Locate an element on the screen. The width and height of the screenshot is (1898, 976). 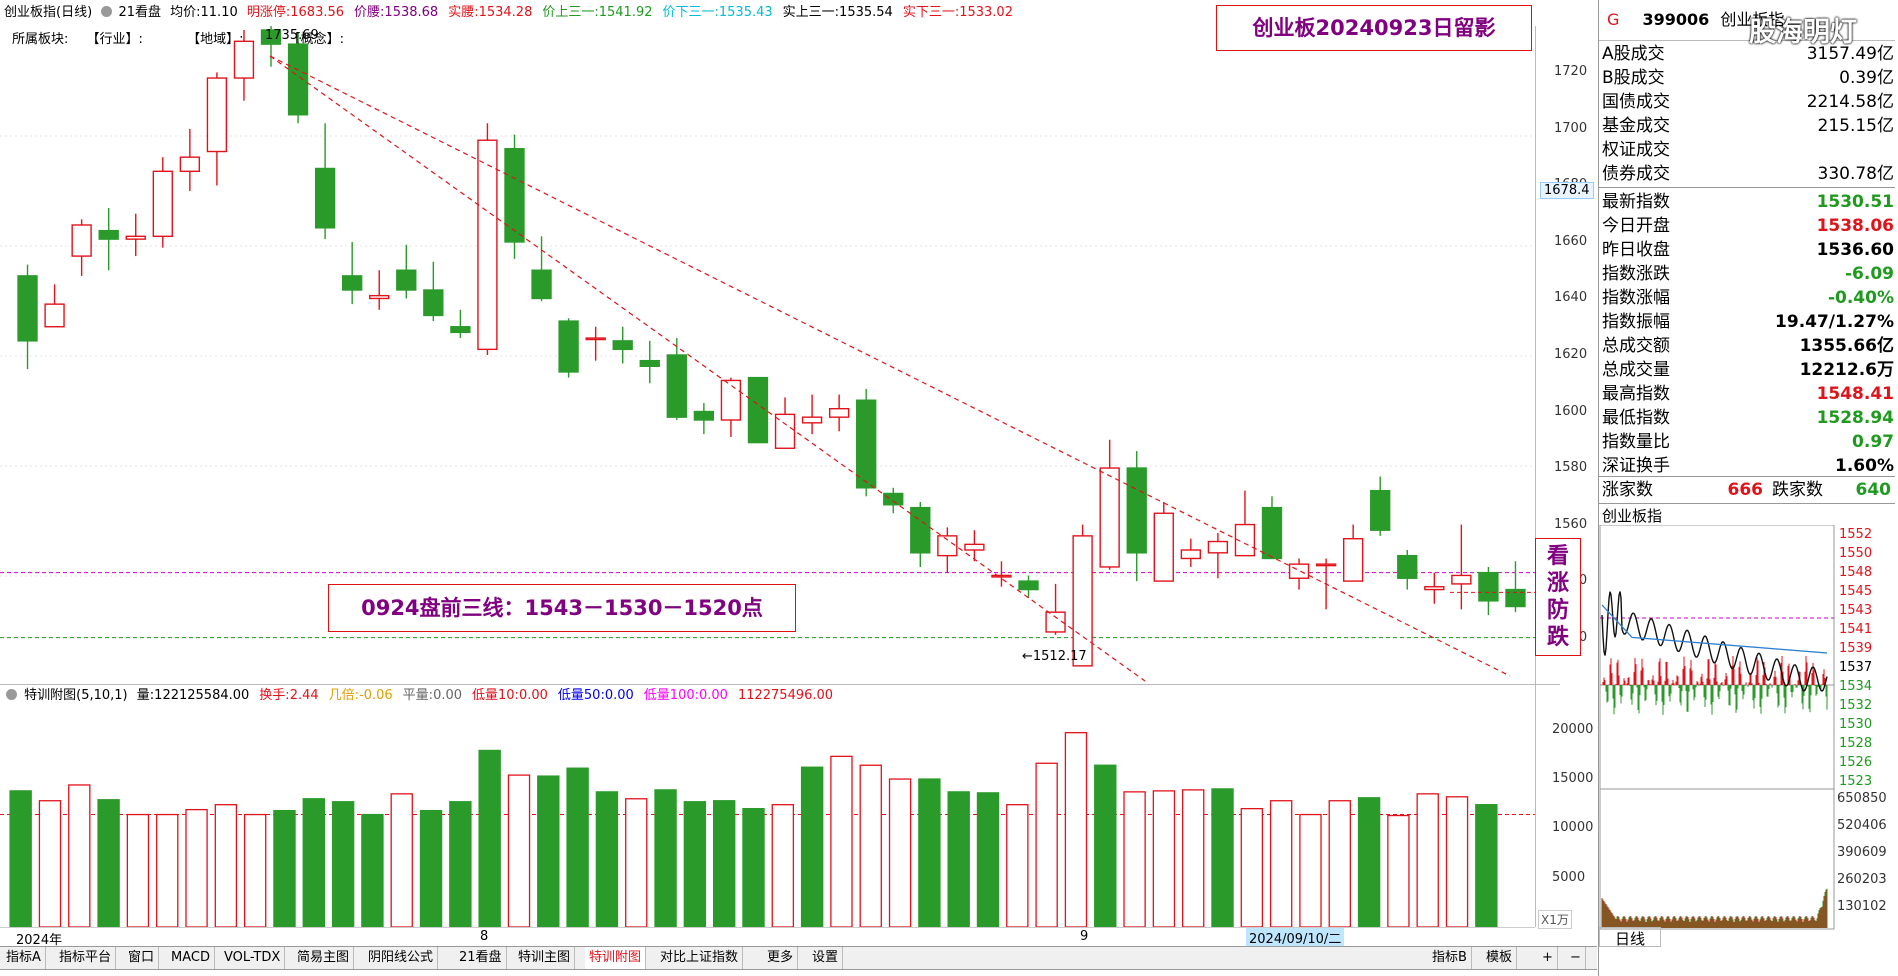
toolbar-tab: 简易主图 is located at coordinates (324, 958).